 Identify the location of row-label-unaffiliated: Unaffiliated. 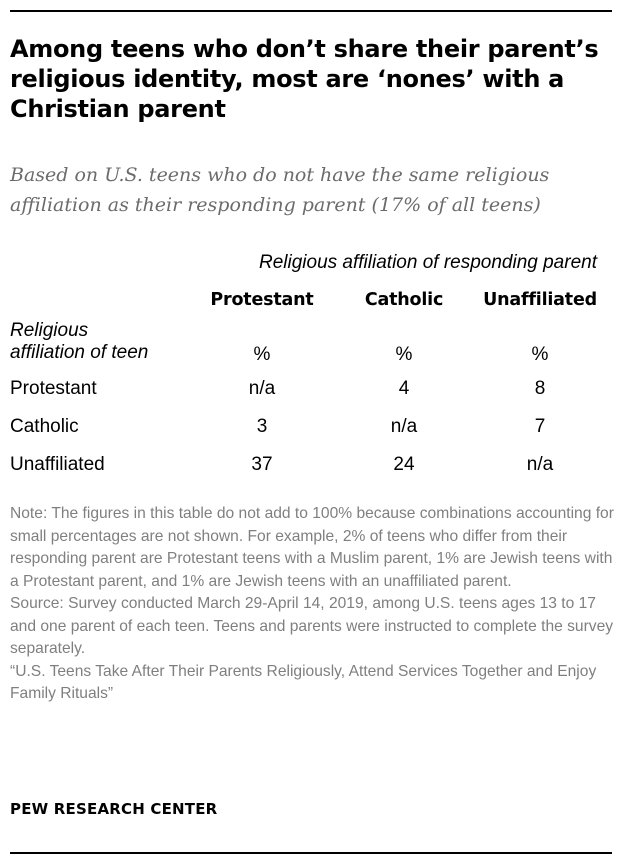
(57, 464).